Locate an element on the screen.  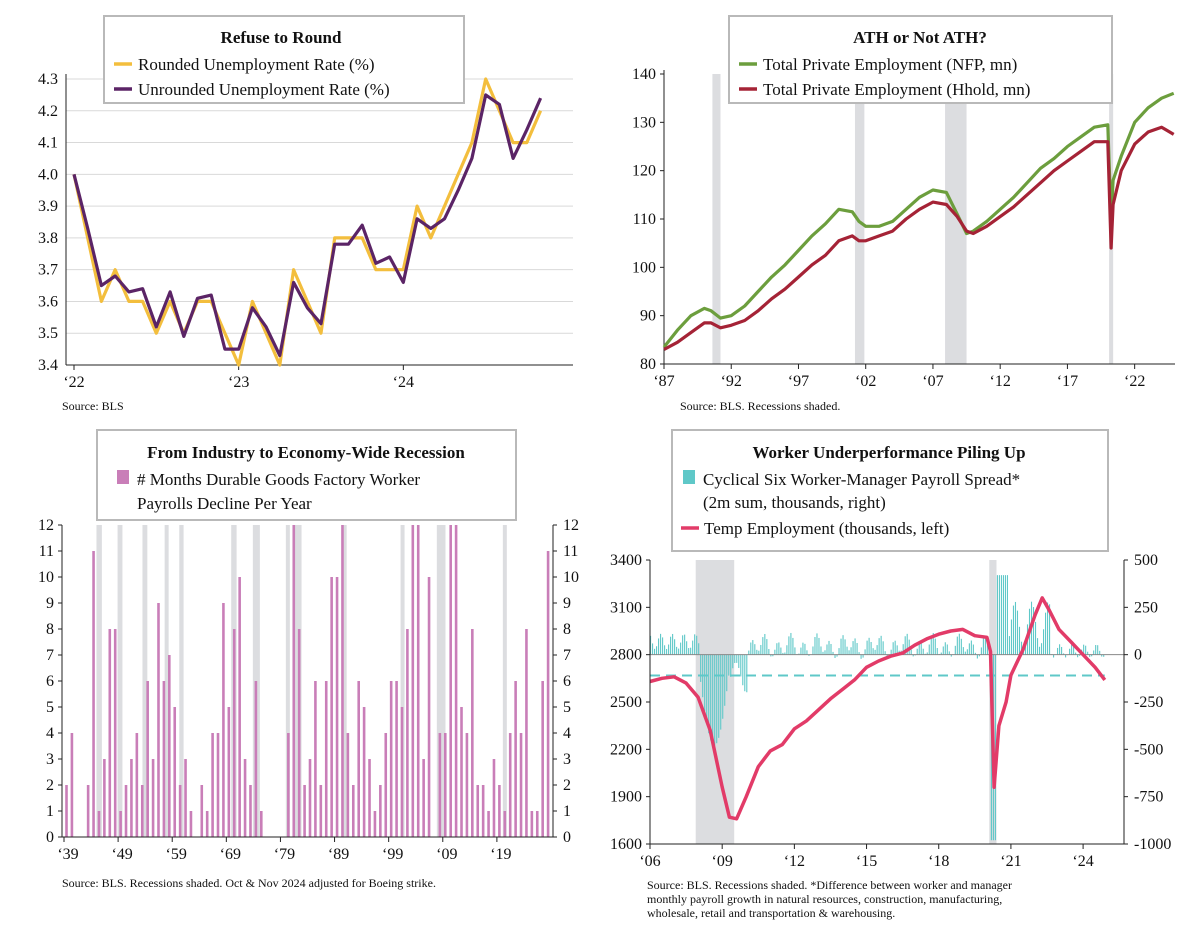
legend-label: Rounded Unemployment Rate (%) is located at coordinates (256, 64).